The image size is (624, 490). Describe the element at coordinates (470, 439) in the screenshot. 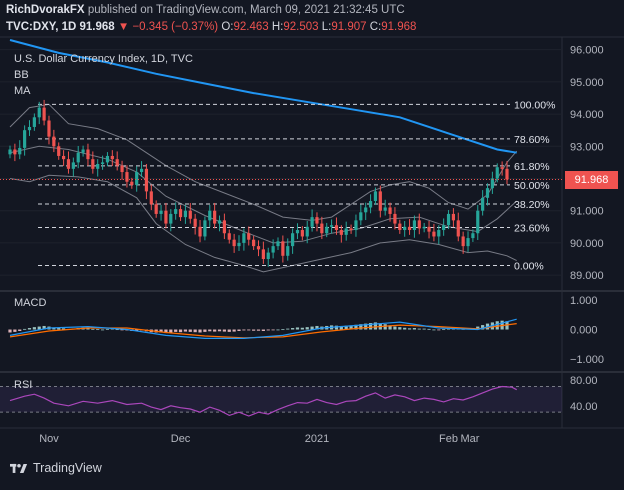

I see `time-tick-label: Mar` at that location.